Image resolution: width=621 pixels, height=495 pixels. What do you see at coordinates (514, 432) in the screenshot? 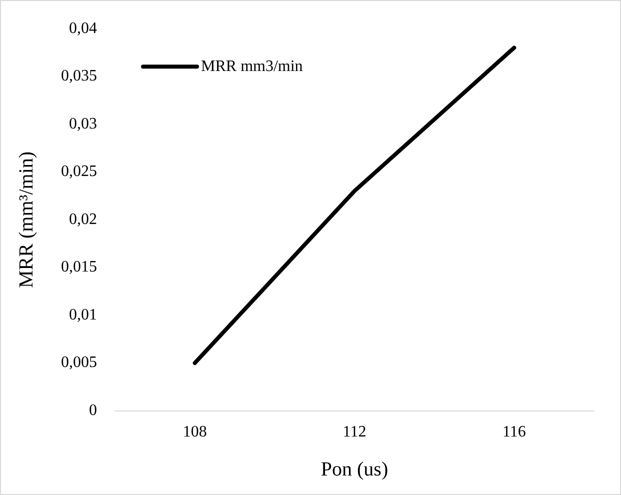
I see `x-tick-label: 116` at bounding box center [514, 432].